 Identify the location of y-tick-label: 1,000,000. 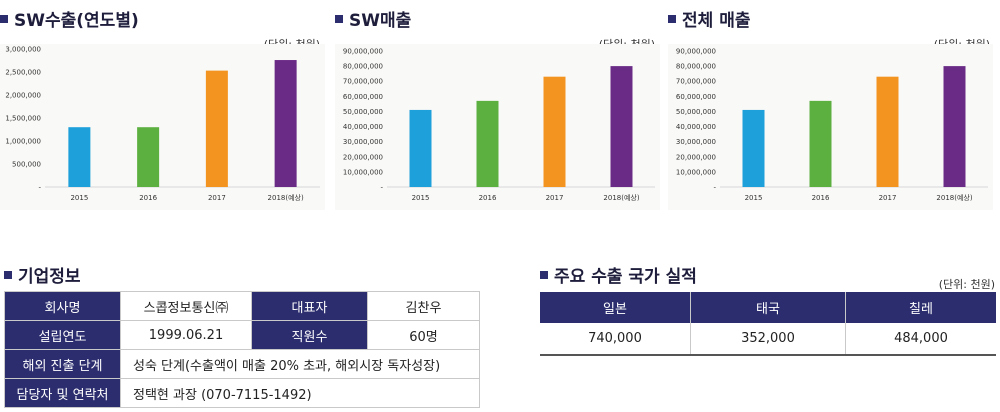
(23, 142).